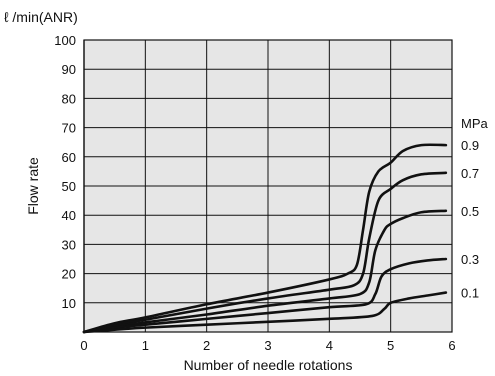  What do you see at coordinates (69, 186) in the screenshot?
I see `y-tick-label-50: 50` at bounding box center [69, 186].